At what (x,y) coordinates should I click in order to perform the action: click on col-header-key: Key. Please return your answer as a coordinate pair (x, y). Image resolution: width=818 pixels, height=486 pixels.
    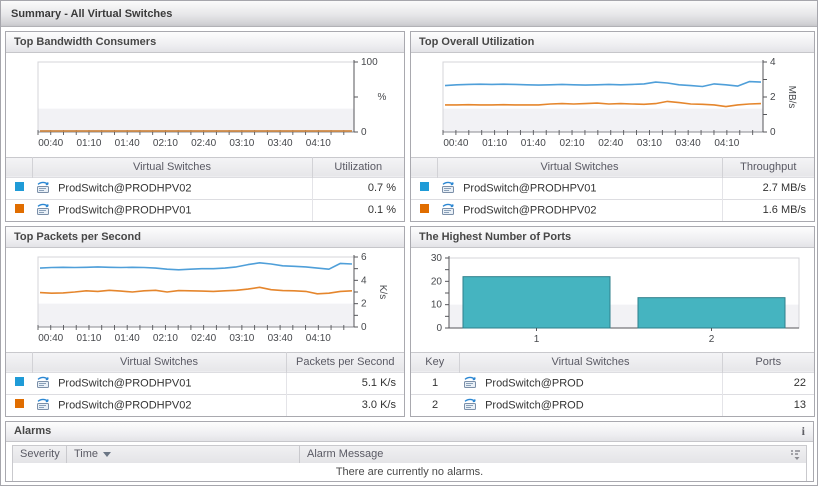
    Looking at the image, I should click on (435, 362).